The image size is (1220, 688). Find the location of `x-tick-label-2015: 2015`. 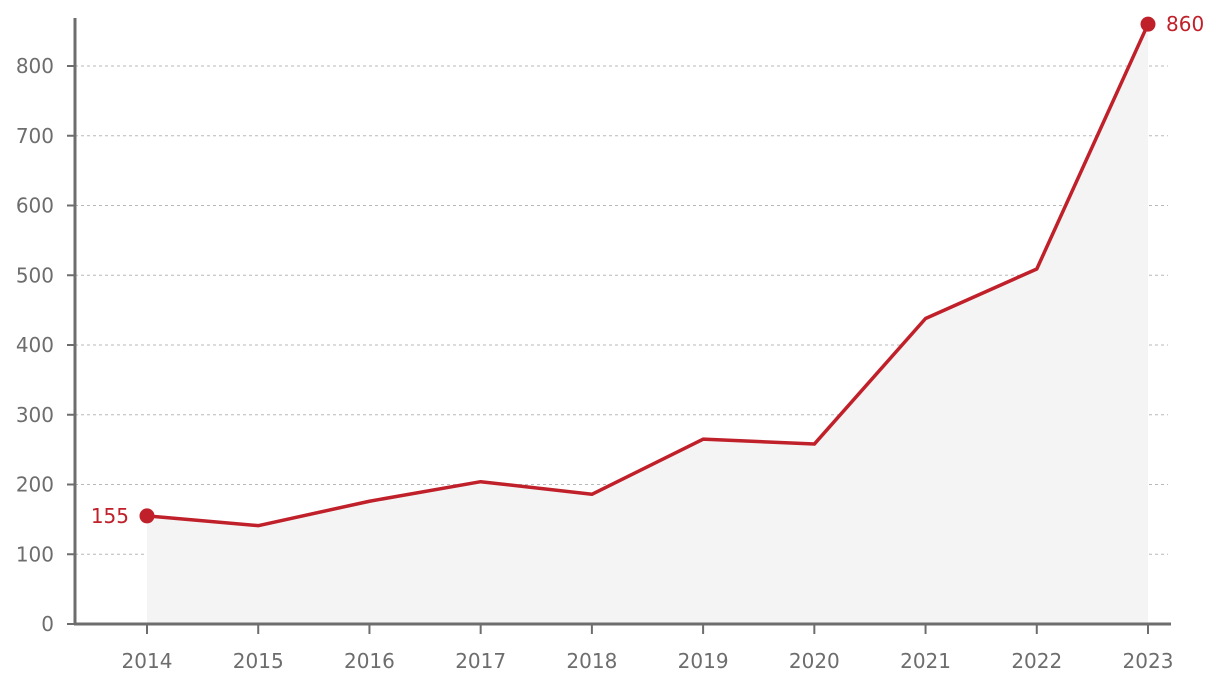

x-tick-label-2015: 2015 is located at coordinates (258, 661).